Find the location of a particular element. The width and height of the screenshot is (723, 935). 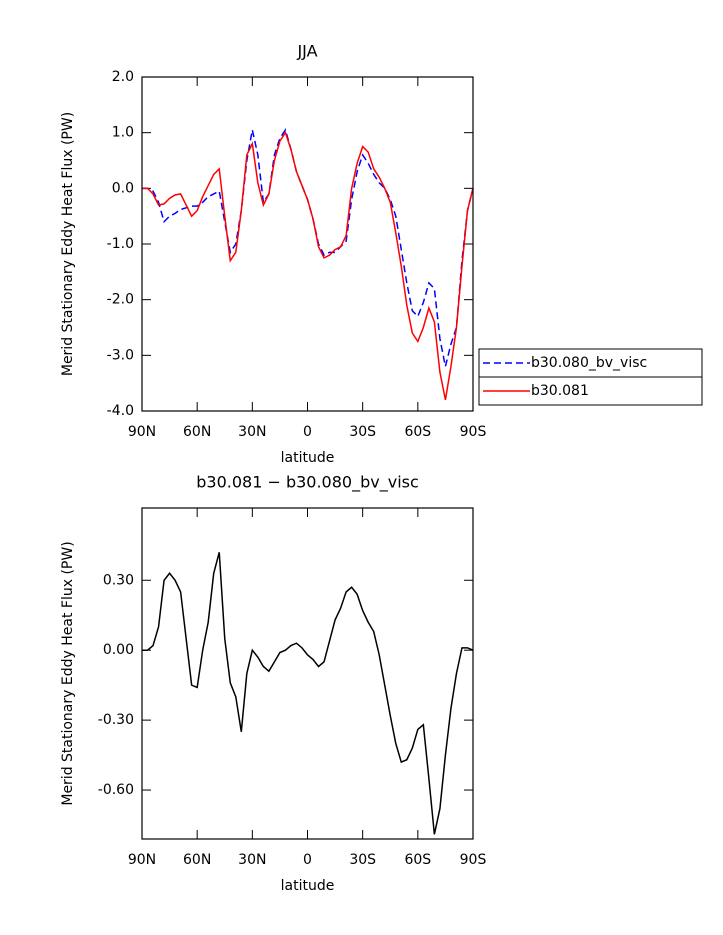

legend-label: b30.081 is located at coordinates (560, 391).